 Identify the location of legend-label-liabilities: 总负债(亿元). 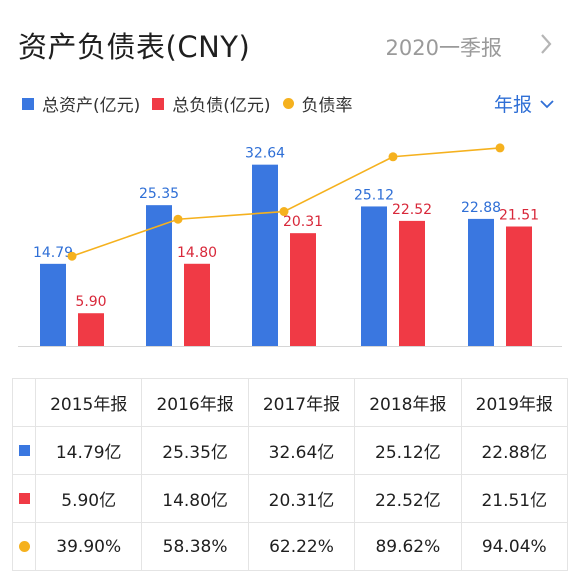
(221, 106).